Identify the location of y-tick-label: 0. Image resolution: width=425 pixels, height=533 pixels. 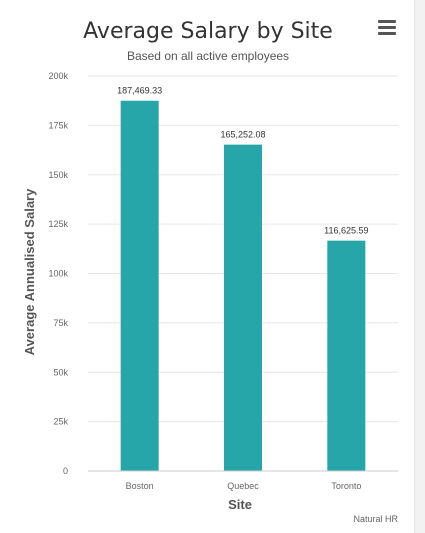
(65, 471).